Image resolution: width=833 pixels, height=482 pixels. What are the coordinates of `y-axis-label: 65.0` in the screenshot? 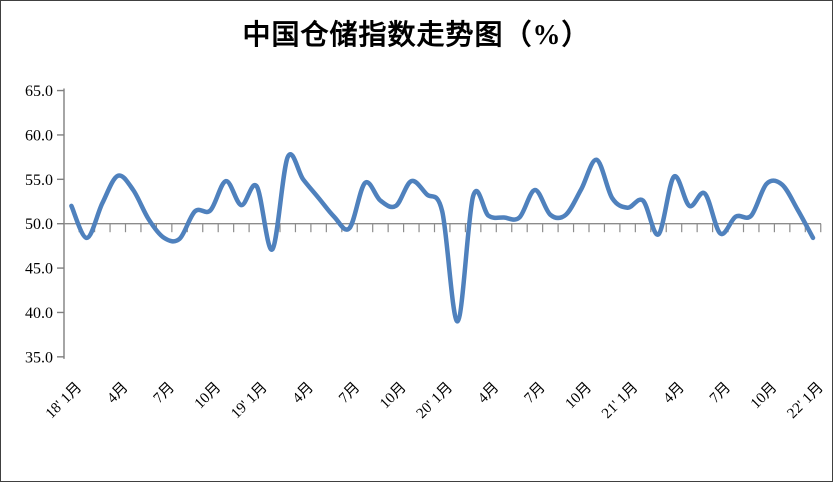 It's located at (39, 91).